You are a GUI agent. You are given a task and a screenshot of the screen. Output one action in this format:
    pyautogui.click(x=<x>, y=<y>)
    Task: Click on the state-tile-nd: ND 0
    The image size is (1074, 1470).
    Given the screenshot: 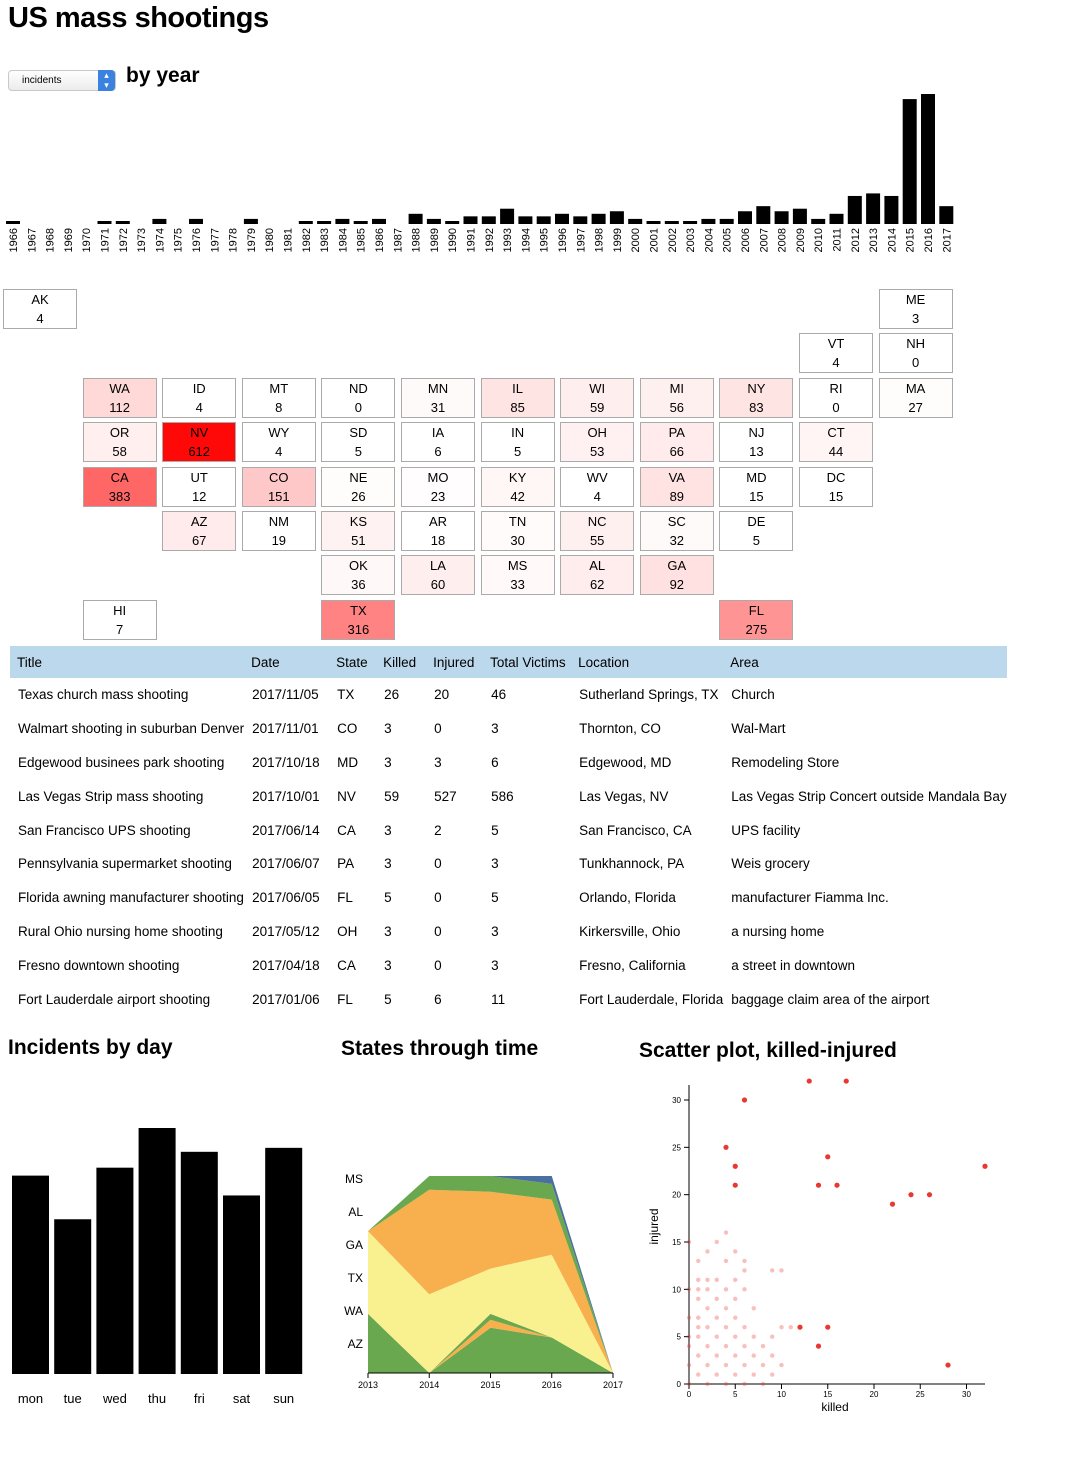 What is the action you would take?
    pyautogui.click(x=358, y=397)
    